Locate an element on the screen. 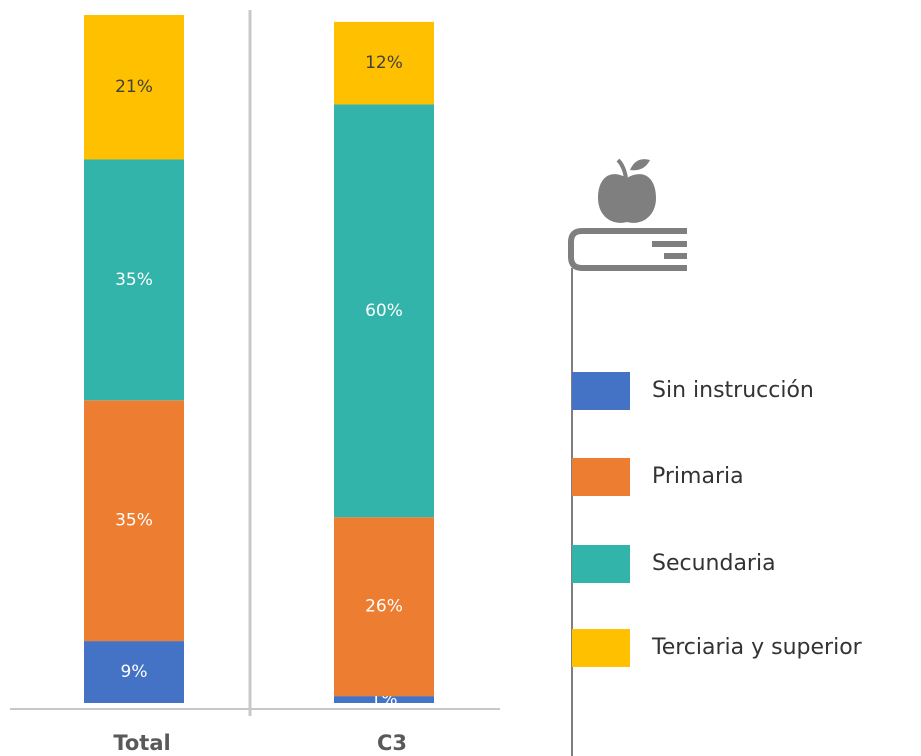 The image size is (921, 756). value-label: 60% is located at coordinates (384, 311).